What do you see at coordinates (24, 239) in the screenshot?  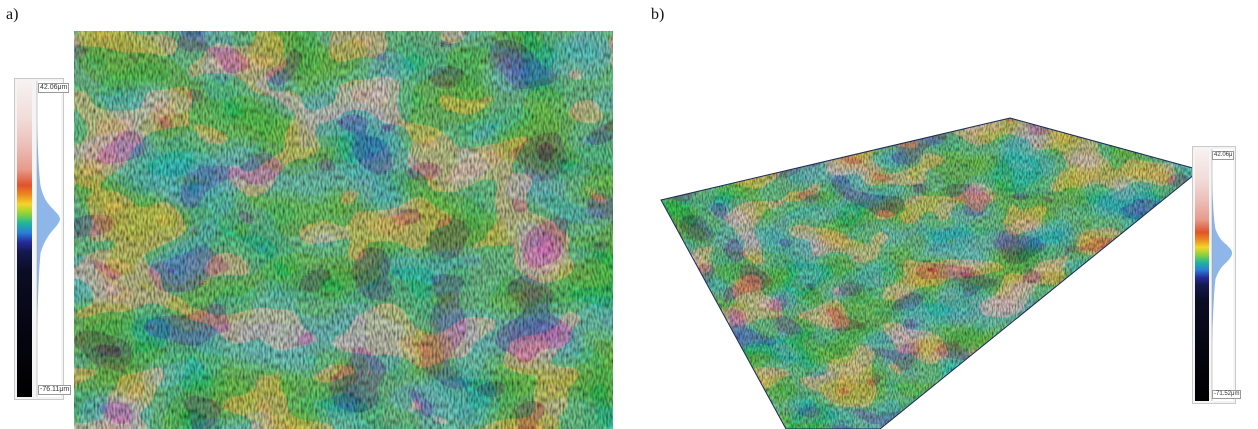 I see `color-scale-bar-a` at bounding box center [24, 239].